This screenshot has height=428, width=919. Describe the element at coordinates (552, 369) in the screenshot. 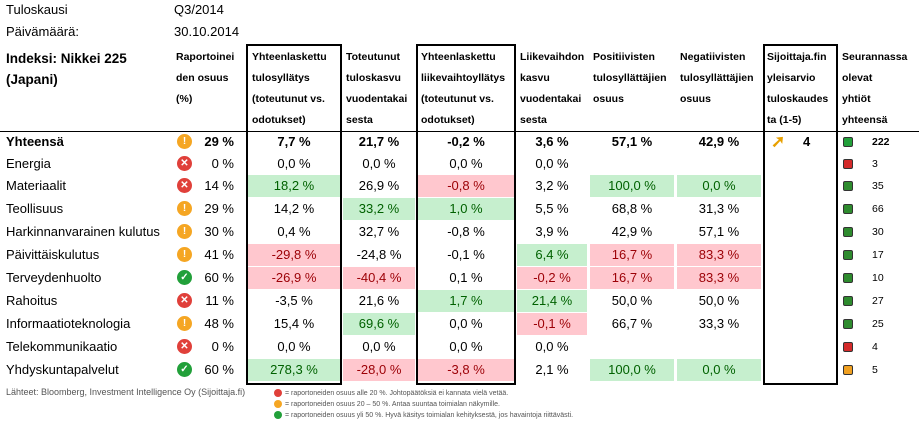

I see `metric-cell-c4: 2,1 %` at that location.